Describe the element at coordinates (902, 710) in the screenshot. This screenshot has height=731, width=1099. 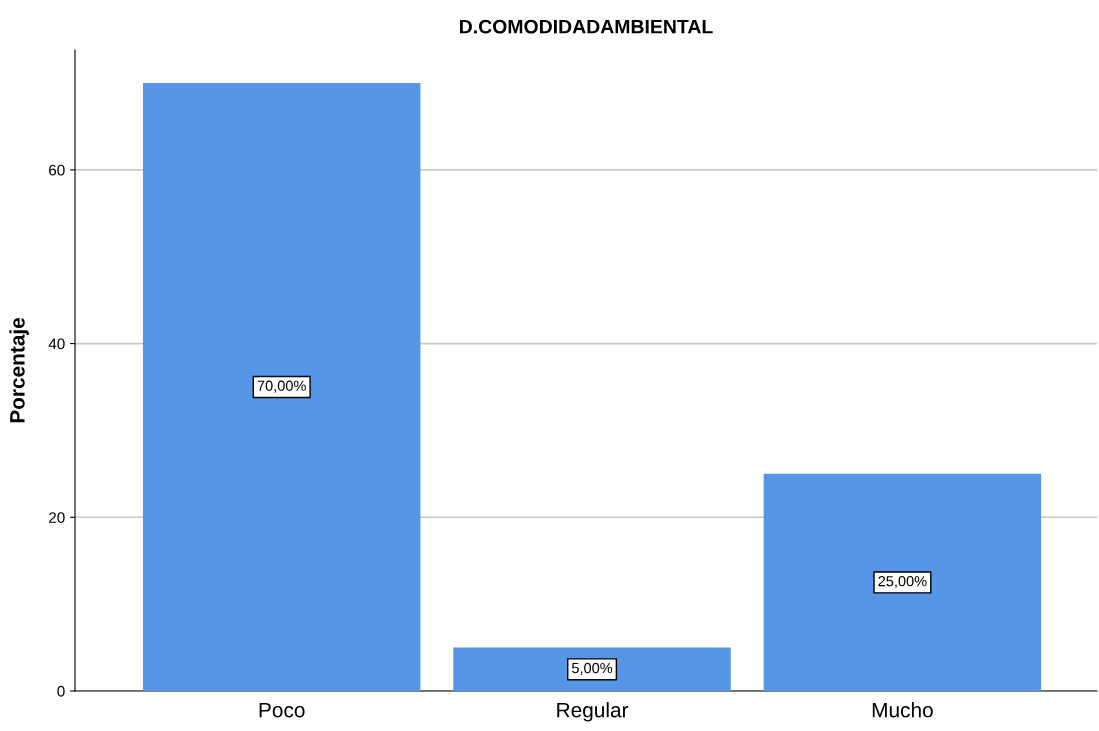
I see `x-tick-label: Mucho` at that location.